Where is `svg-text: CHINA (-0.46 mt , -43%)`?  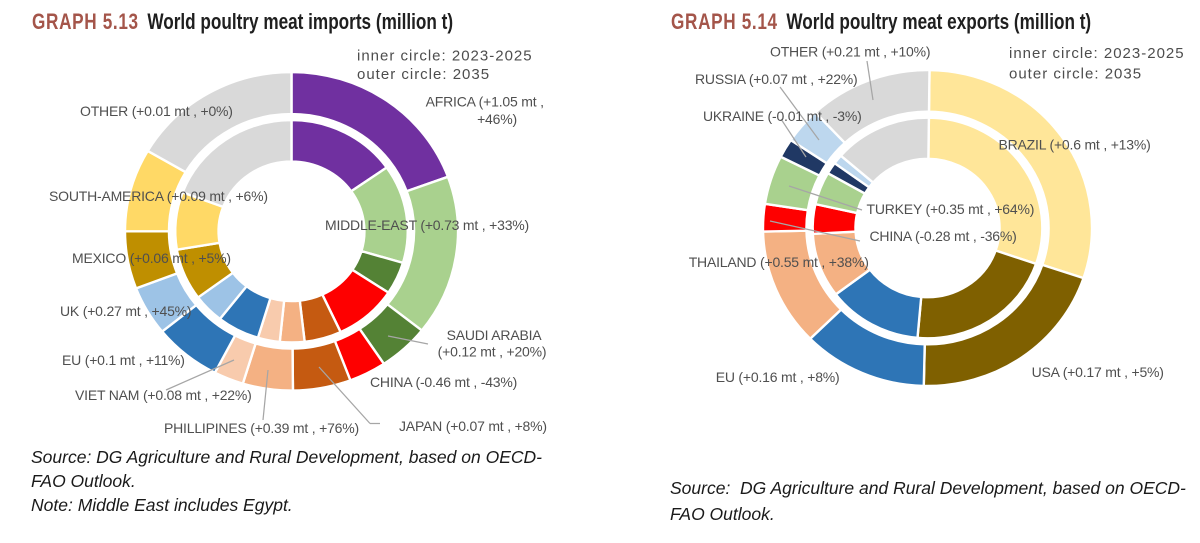
svg-text: CHINA (-0.46 mt , -43%) is located at coordinates (443, 382).